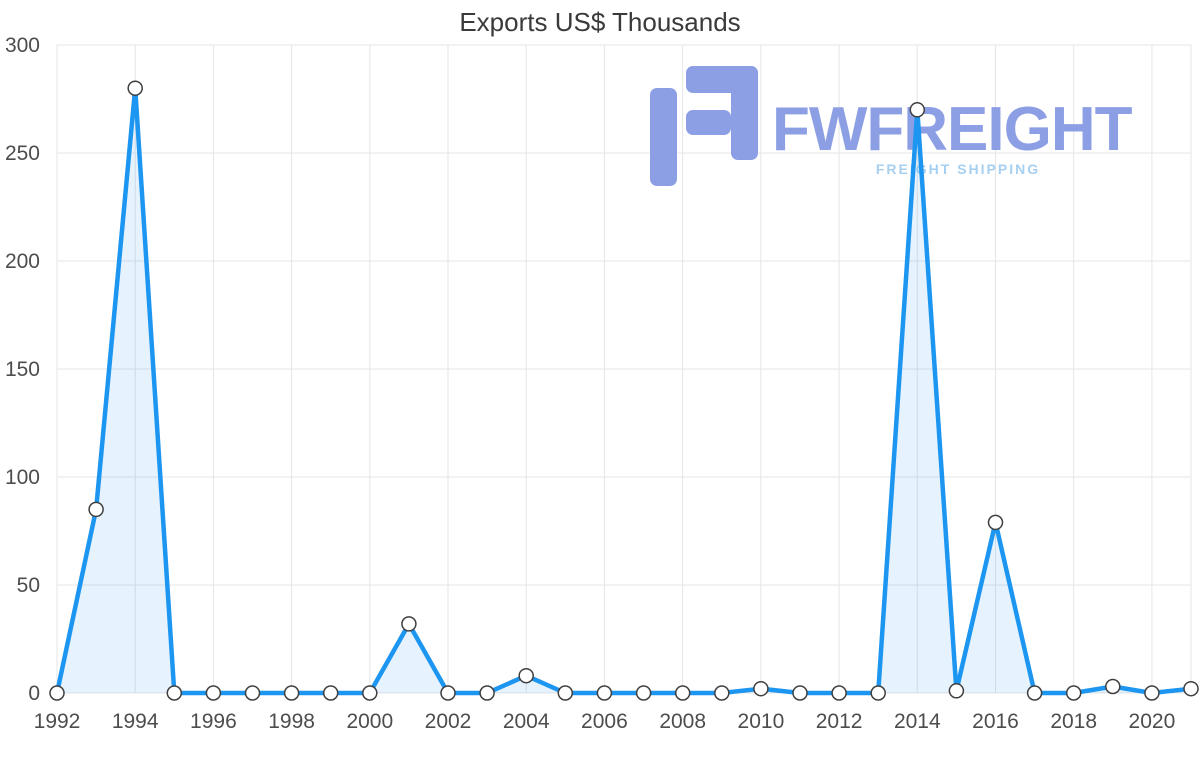 The width and height of the screenshot is (1200, 763). What do you see at coordinates (448, 721) in the screenshot?
I see `x-tick-label: 2002` at bounding box center [448, 721].